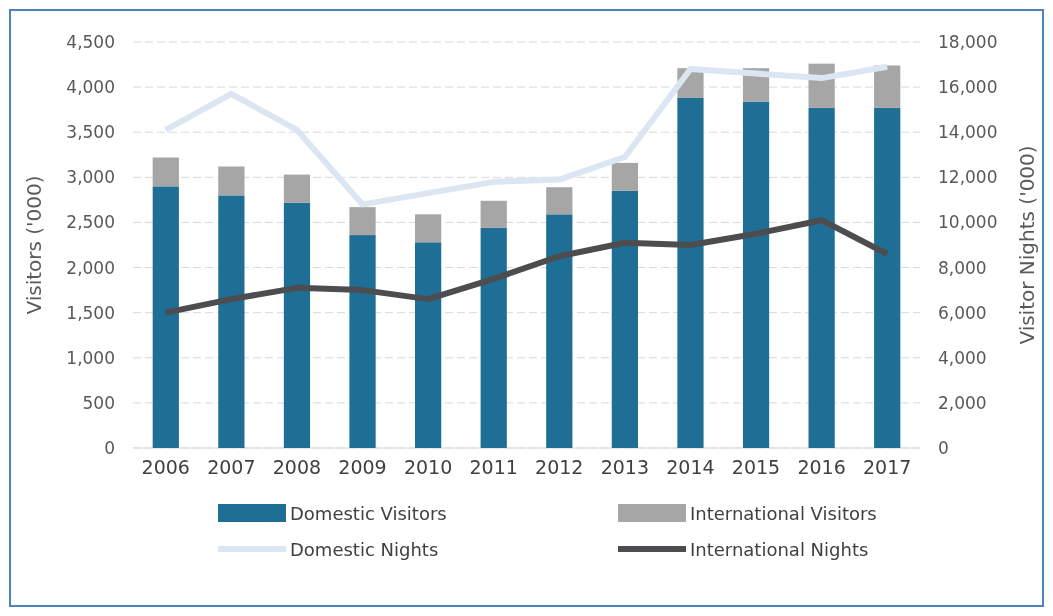  Describe the element at coordinates (559, 467) in the screenshot. I see `x-tick-label: 2012` at that location.